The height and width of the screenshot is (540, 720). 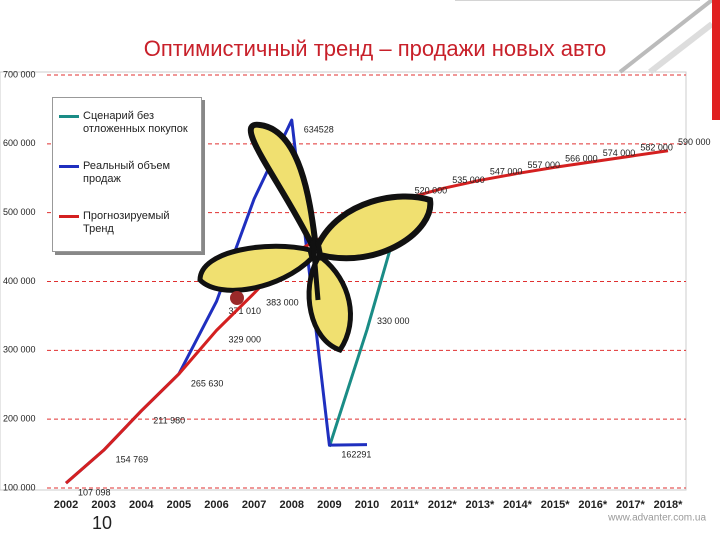 I want to click on data-label: 107 098, so click(x=94, y=492).